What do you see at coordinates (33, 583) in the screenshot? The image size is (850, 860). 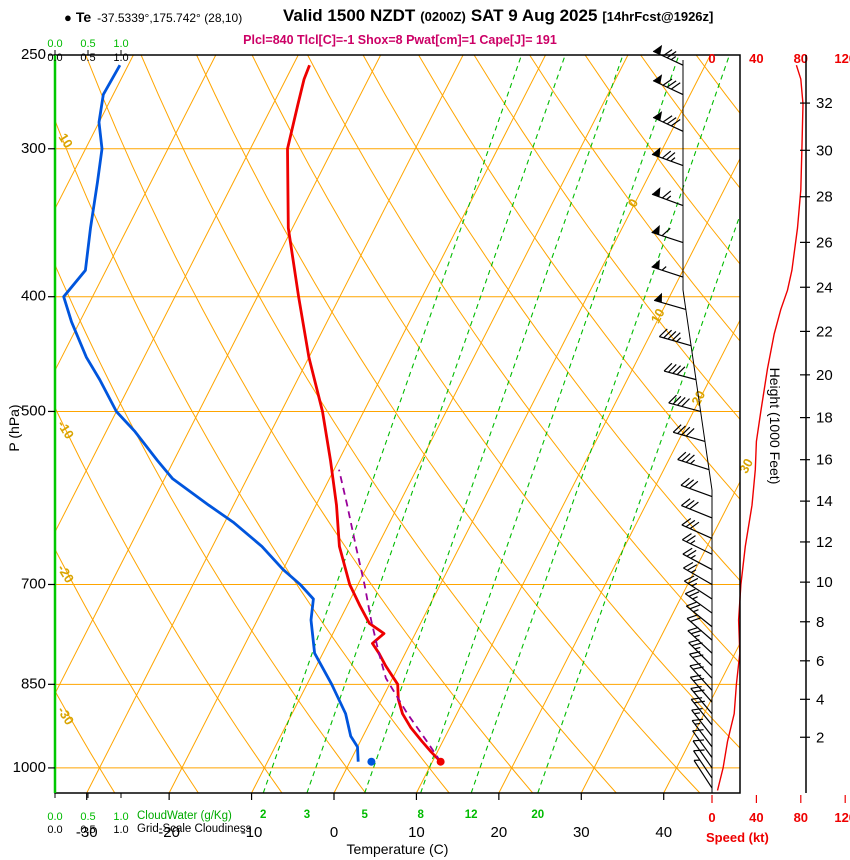 I see `svg-text: 700` at bounding box center [33, 583].